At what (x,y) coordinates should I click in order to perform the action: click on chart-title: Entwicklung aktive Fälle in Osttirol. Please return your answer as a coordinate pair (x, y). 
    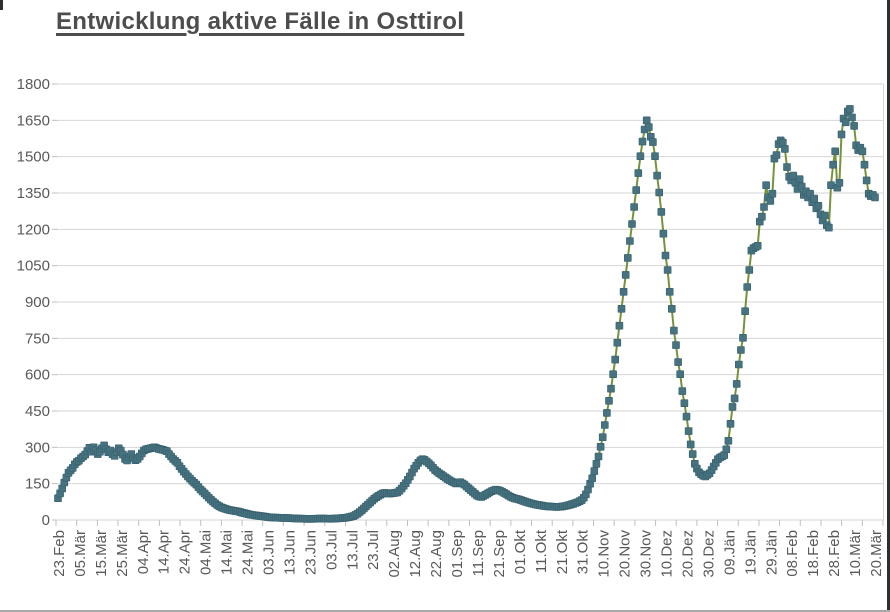
    Looking at the image, I should click on (260, 21).